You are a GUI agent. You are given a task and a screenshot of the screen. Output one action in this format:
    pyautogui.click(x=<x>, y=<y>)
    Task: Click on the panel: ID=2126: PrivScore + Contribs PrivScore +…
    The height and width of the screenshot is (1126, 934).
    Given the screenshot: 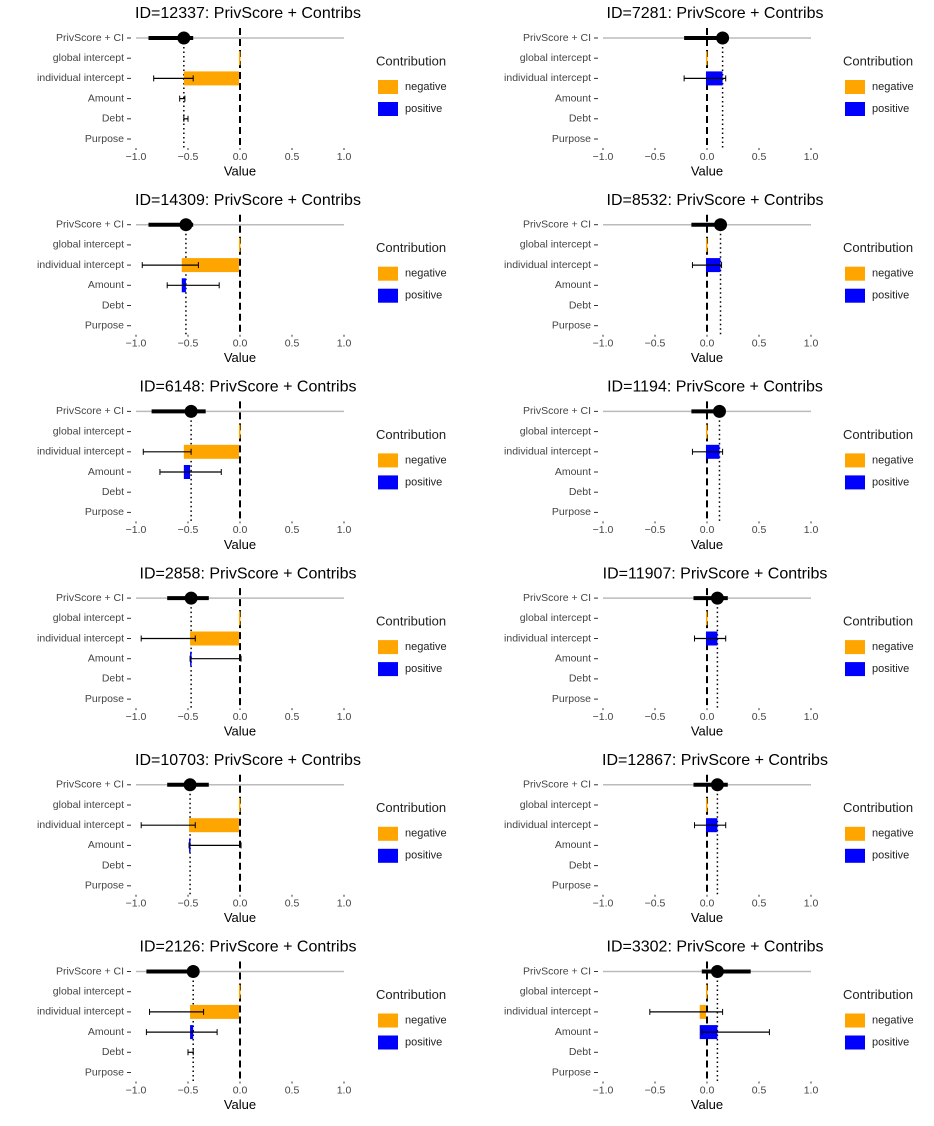 What is the action you would take?
    pyautogui.click(x=242, y=1025)
    